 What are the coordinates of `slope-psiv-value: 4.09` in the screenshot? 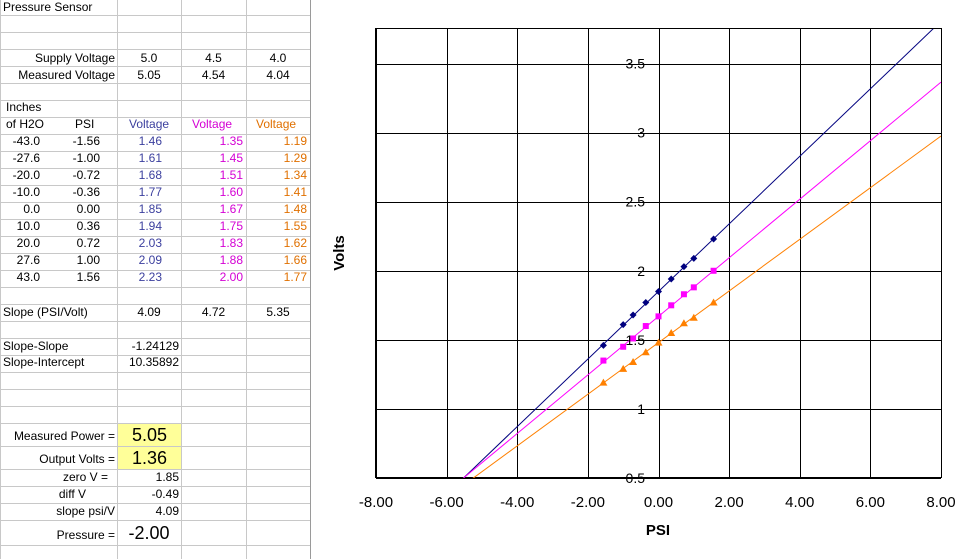 It's located at (167, 511).